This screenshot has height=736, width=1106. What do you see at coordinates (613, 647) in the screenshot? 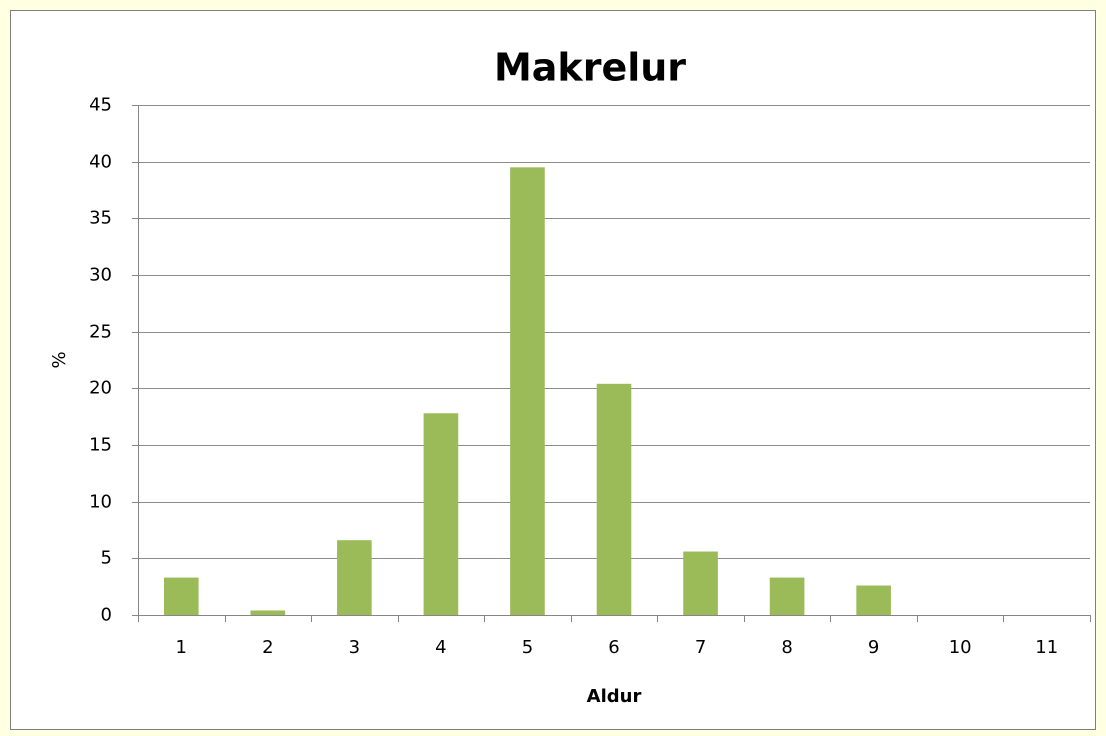
I see `x-tick-label: 6` at bounding box center [613, 647].